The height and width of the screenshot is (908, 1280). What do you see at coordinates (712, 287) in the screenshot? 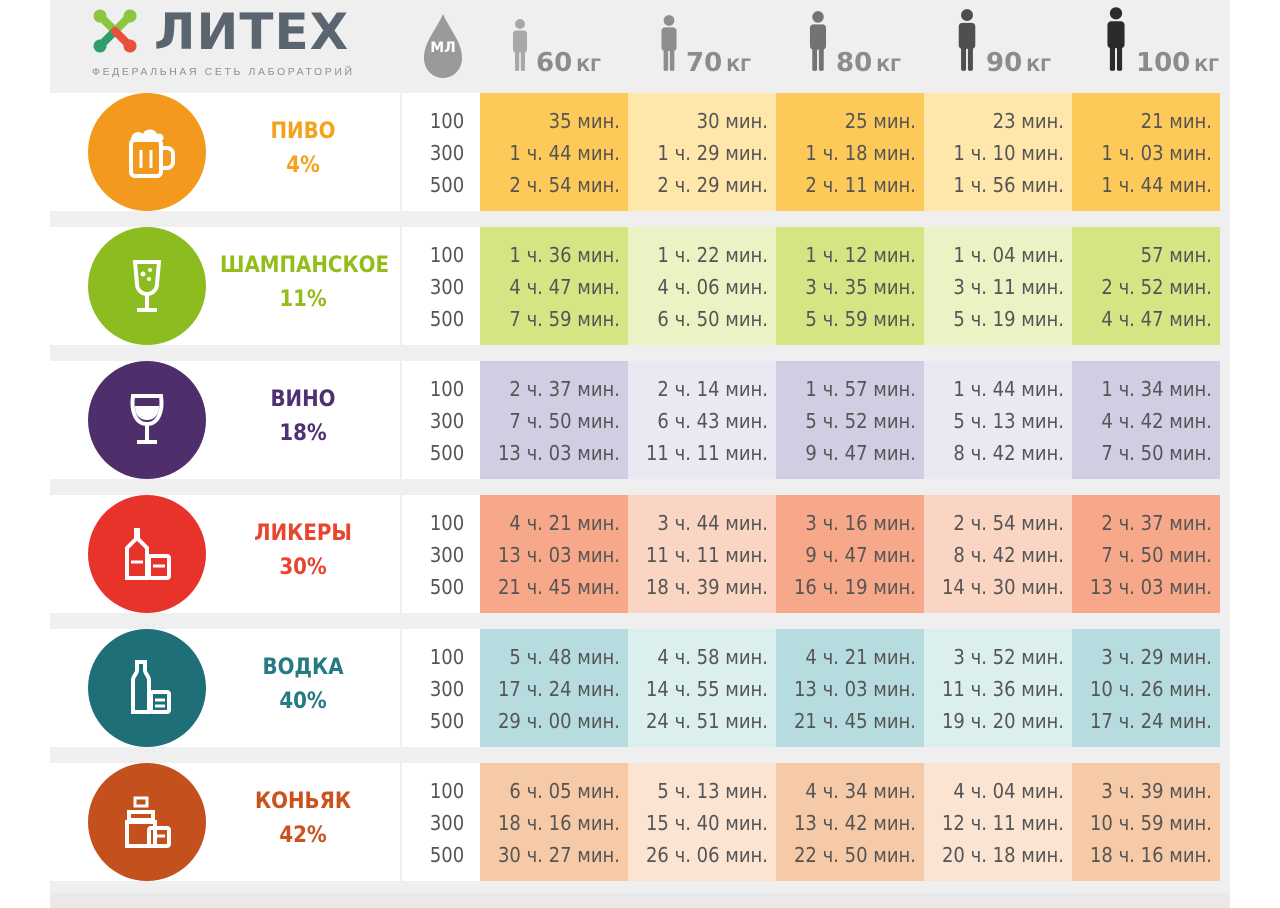
I see `time-value: 4 ч. 06 мин.` at bounding box center [712, 287].